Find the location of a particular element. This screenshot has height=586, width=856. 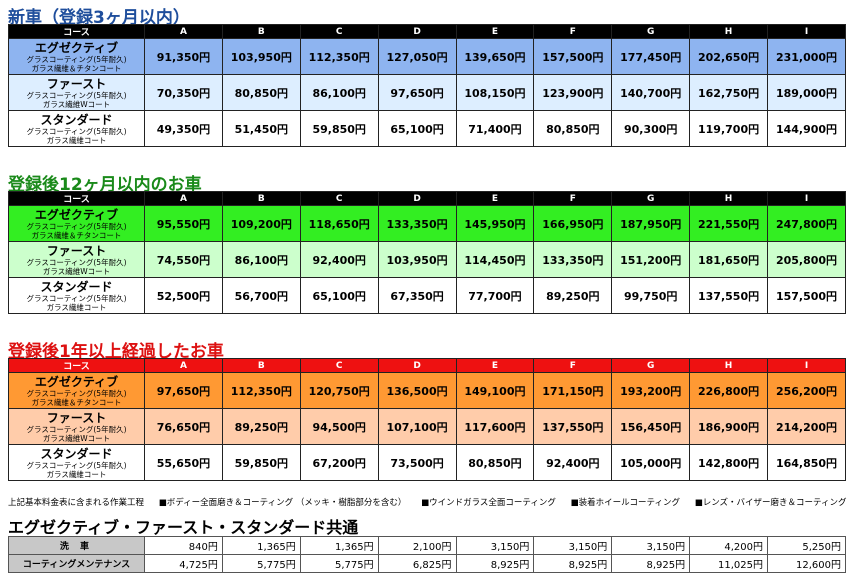

service-price-cell: 5,250円 is located at coordinates (806, 545).